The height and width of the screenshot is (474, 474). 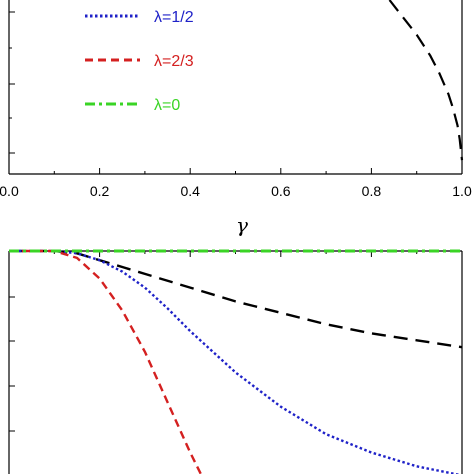 I want to click on legend-label-3: λ=0, so click(x=167, y=105).